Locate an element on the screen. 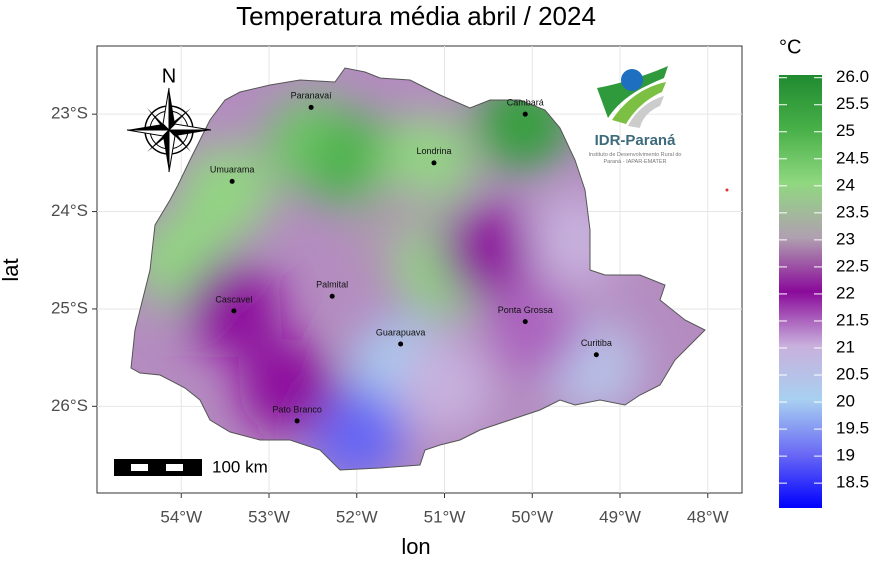  city-label: Pato Branco is located at coordinates (297, 409).